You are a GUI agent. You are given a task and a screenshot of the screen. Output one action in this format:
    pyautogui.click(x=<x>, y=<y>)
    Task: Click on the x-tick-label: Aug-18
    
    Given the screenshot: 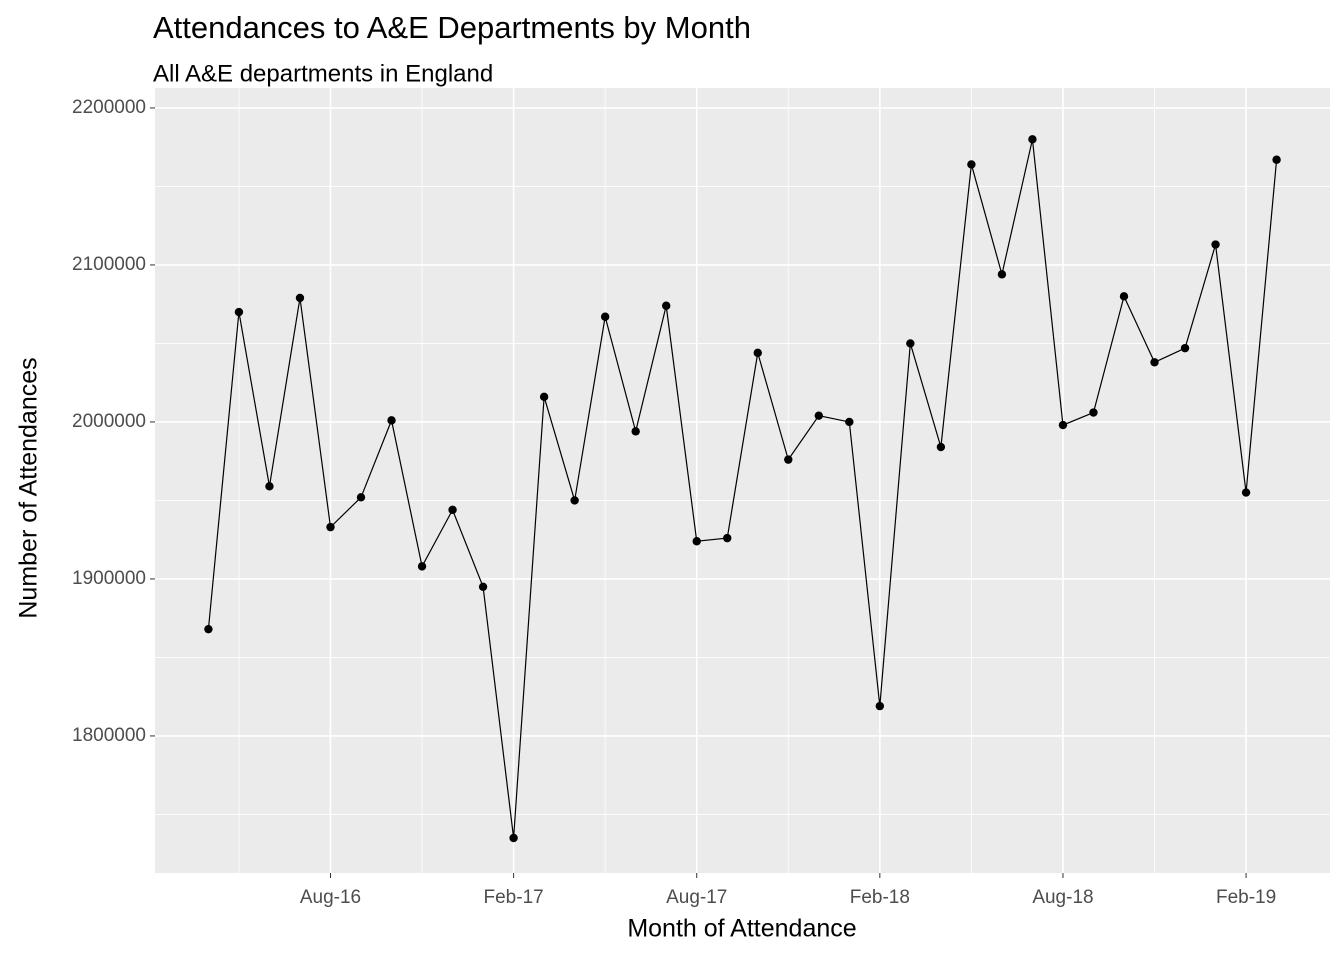 What is the action you would take?
    pyautogui.click(x=1062, y=897)
    